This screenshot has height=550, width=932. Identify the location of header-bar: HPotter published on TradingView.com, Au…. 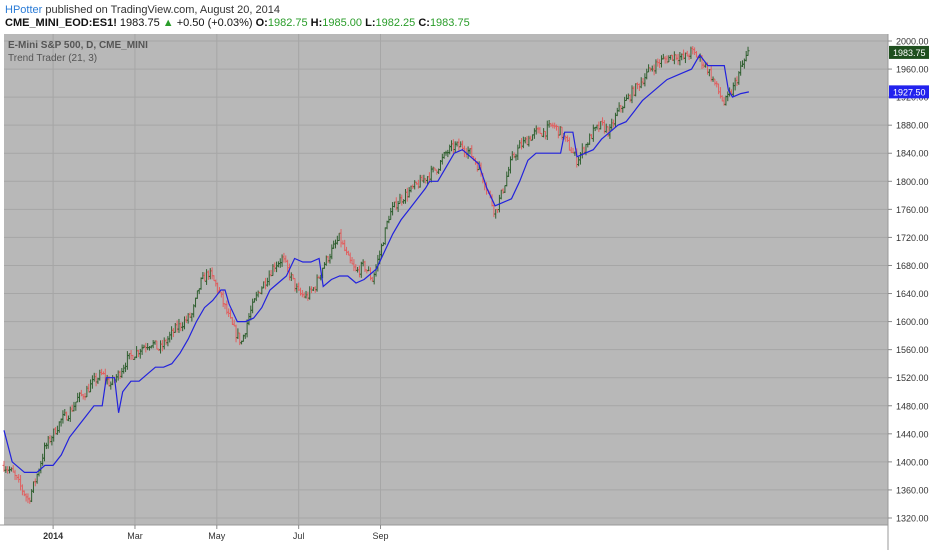
(466, 17).